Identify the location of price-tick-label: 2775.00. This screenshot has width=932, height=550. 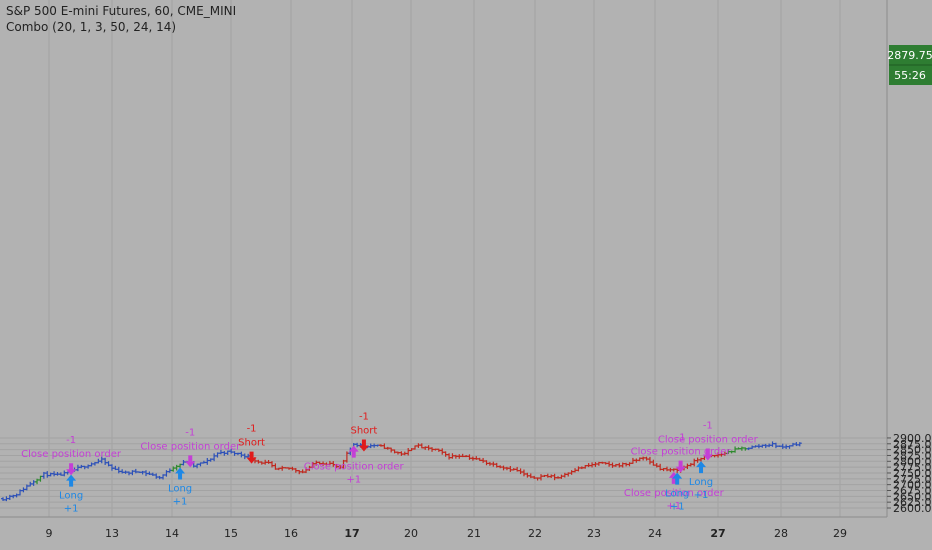
(912, 467).